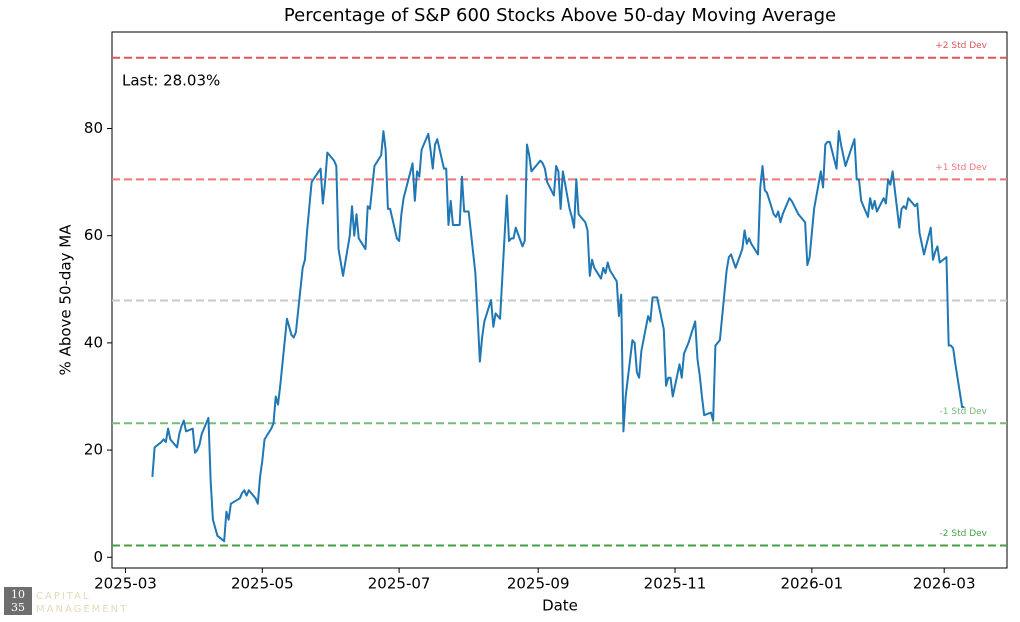 The width and height of the screenshot is (1020, 622). I want to click on x-tick-label: 2026-03, so click(944, 584).